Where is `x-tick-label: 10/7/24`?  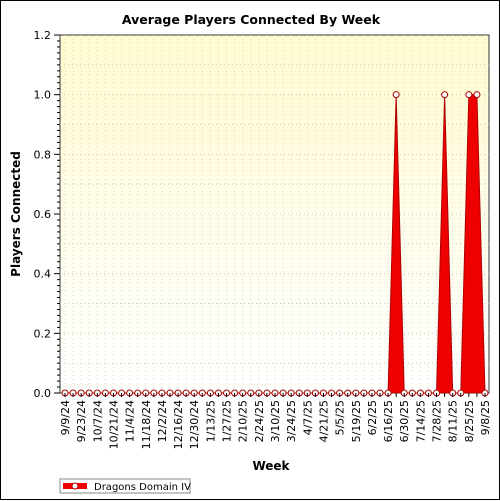 x-tick-label: 10/7/24 is located at coordinates (97, 421).